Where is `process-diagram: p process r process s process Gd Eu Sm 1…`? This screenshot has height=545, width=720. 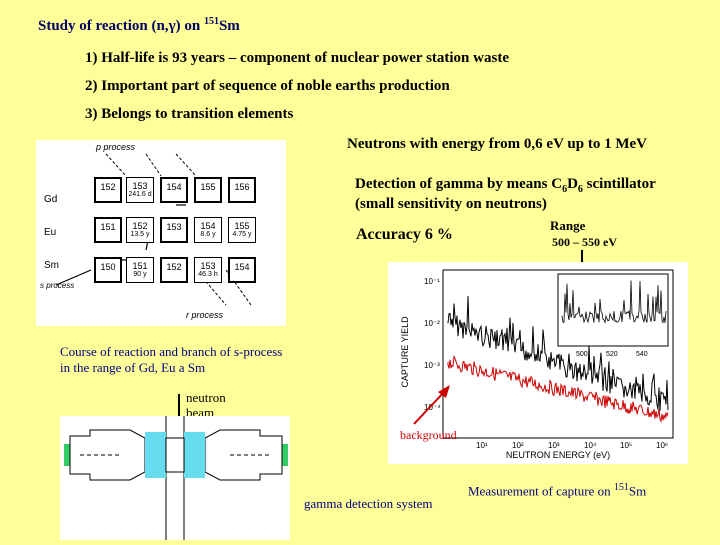
process-diagram: p process r process s process Gd Eu Sm 1… is located at coordinates (161, 233).